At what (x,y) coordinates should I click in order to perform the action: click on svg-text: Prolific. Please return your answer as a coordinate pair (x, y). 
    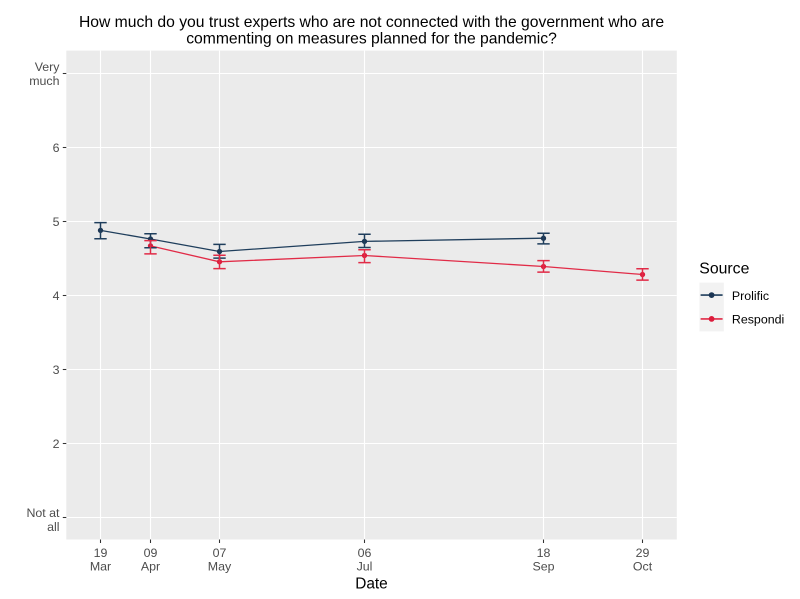
    Looking at the image, I should click on (750, 296).